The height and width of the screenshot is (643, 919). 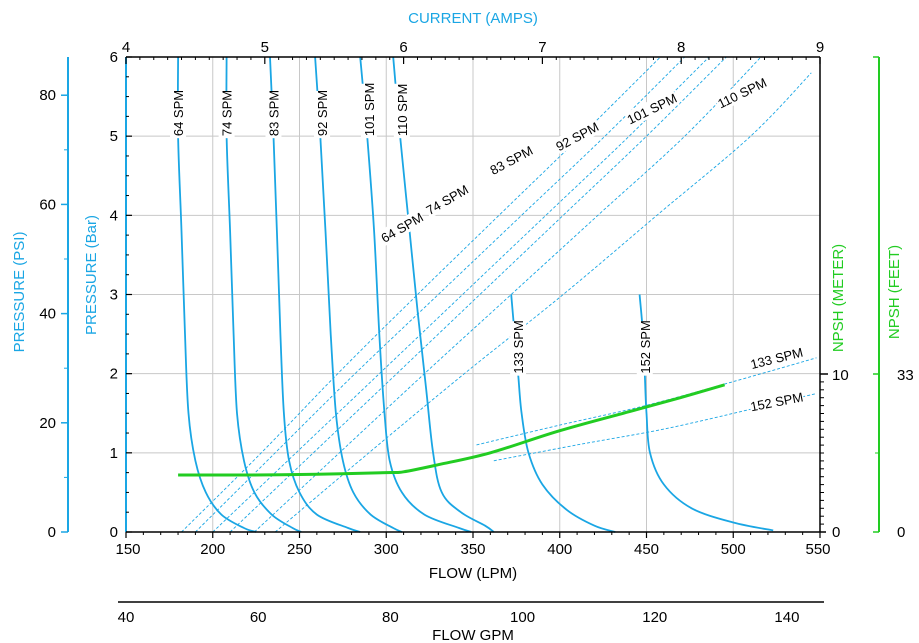 I want to click on curve-label-text: 74 SPM, so click(x=227, y=113).